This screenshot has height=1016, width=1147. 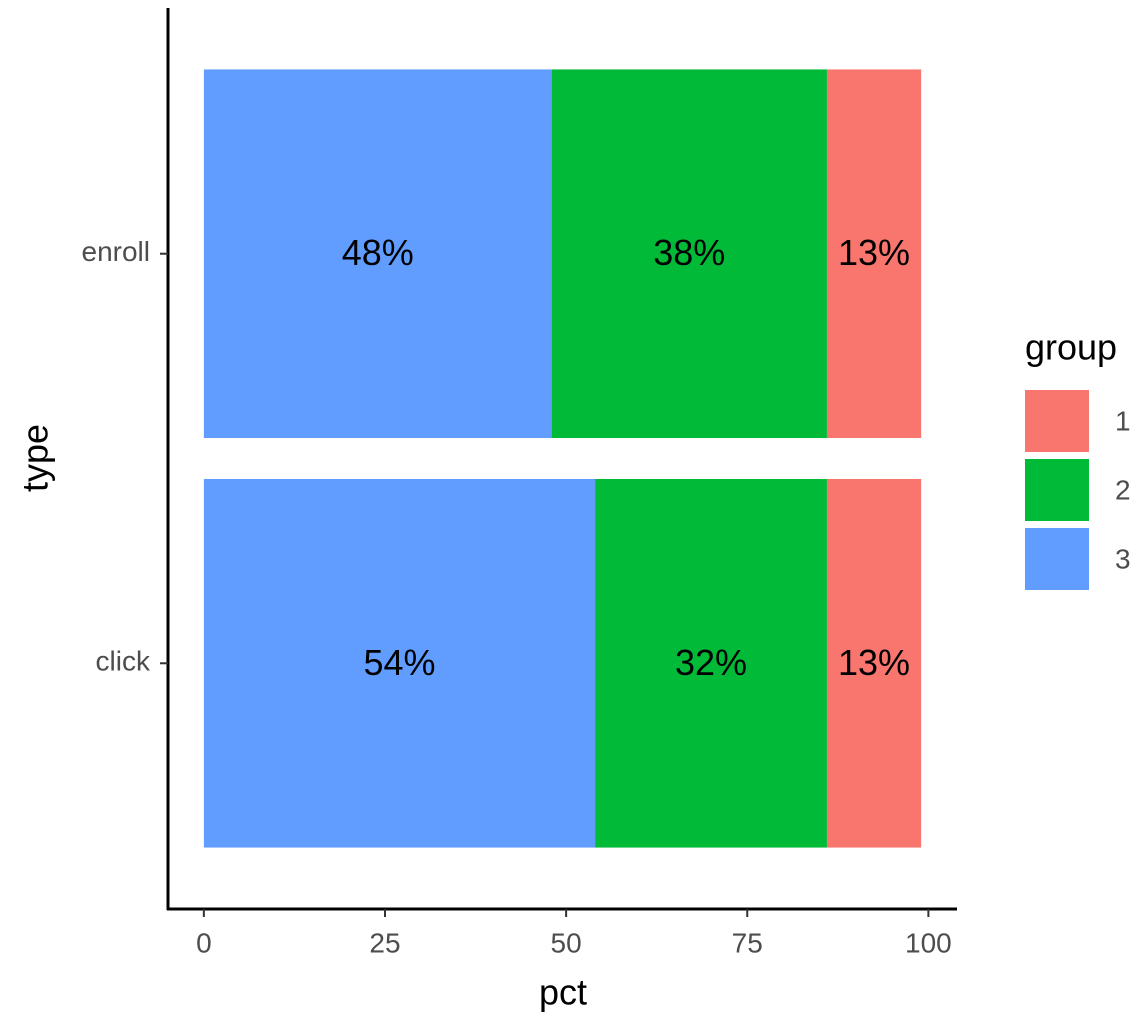 I want to click on legend-title: group, so click(x=1071, y=347).